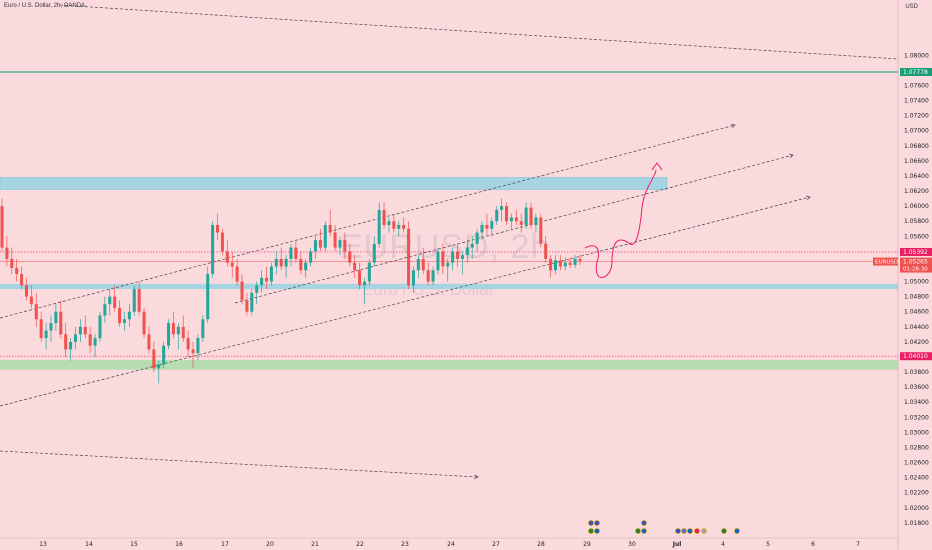 Image resolution: width=932 pixels, height=550 pixels. Describe the element at coordinates (915, 262) in the screenshot. I see `price-tag-value: 1.05265` at that location.